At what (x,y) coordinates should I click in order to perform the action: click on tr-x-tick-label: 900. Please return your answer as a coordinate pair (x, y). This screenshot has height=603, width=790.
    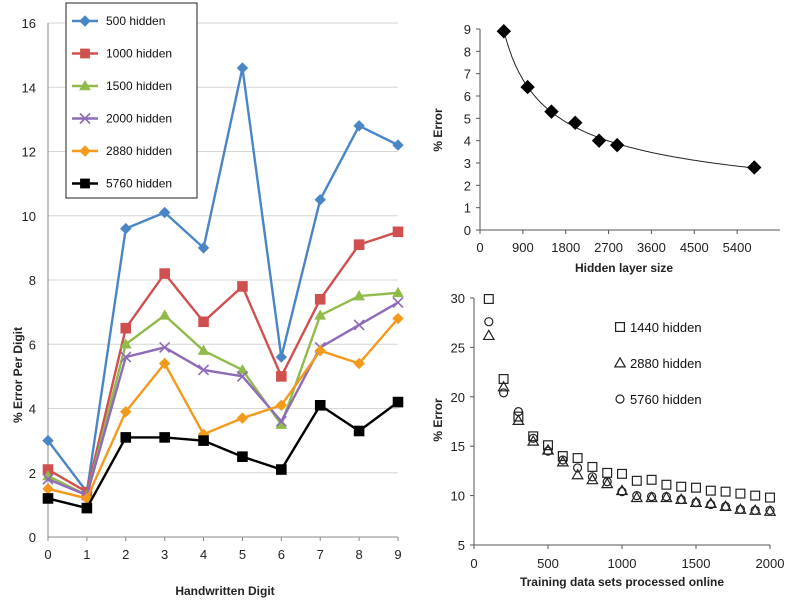
    Looking at the image, I should click on (523, 247).